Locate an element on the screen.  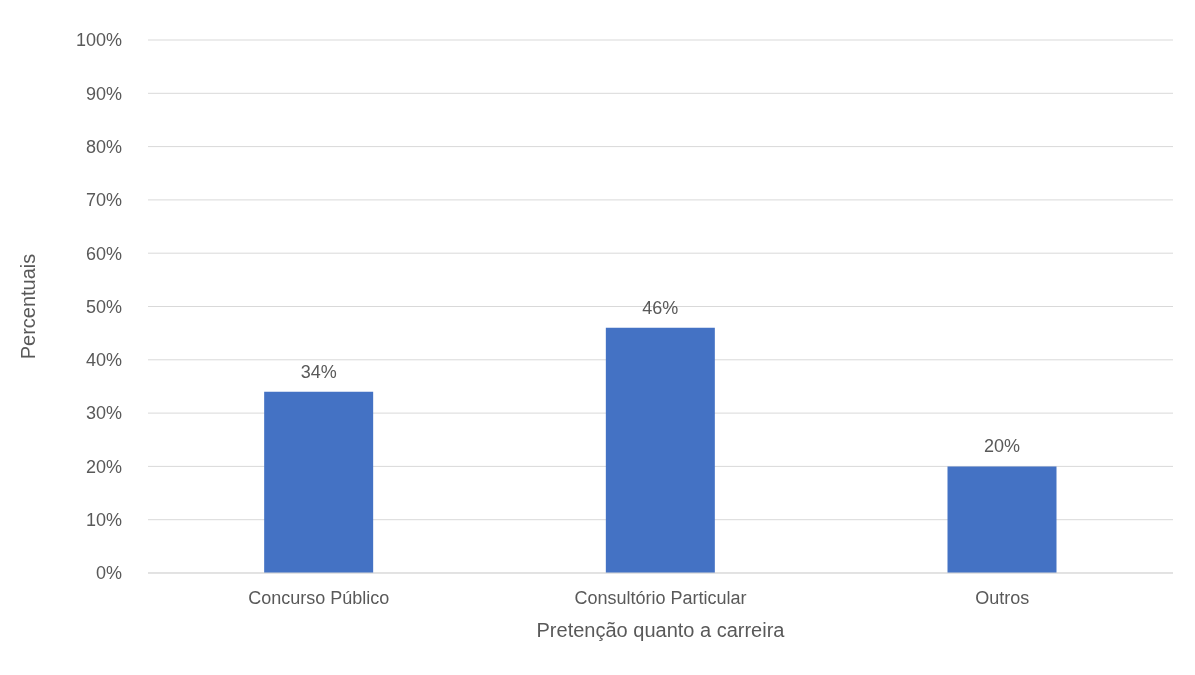
x-tick-label: Concurso Público is located at coordinates (319, 597).